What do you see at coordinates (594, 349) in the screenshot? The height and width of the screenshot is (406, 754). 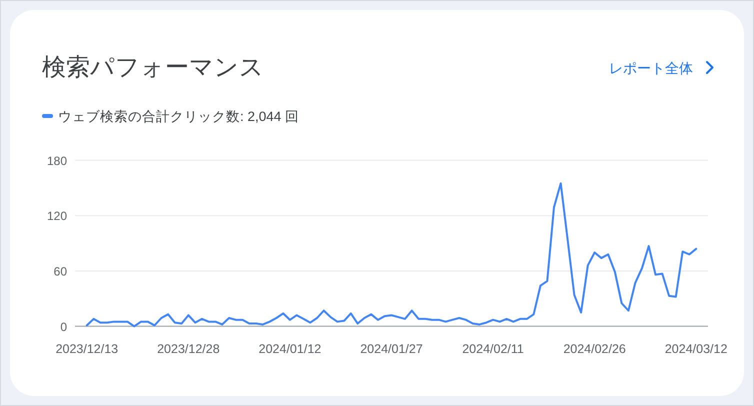 I see `xtick: 2024/02/26` at bounding box center [594, 349].